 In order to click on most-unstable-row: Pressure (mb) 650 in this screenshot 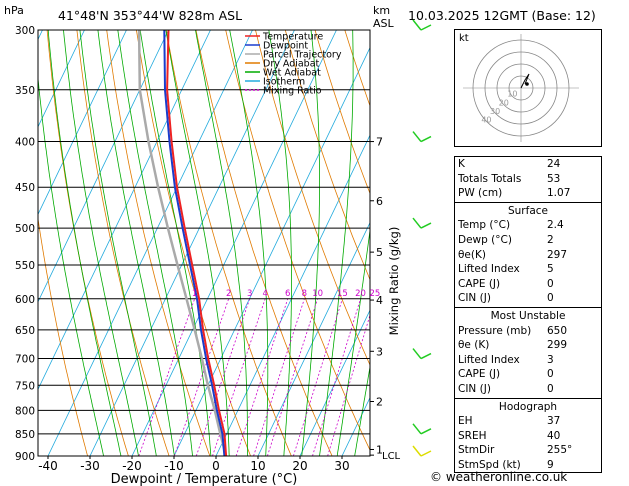, I will do `click(528, 331)`.